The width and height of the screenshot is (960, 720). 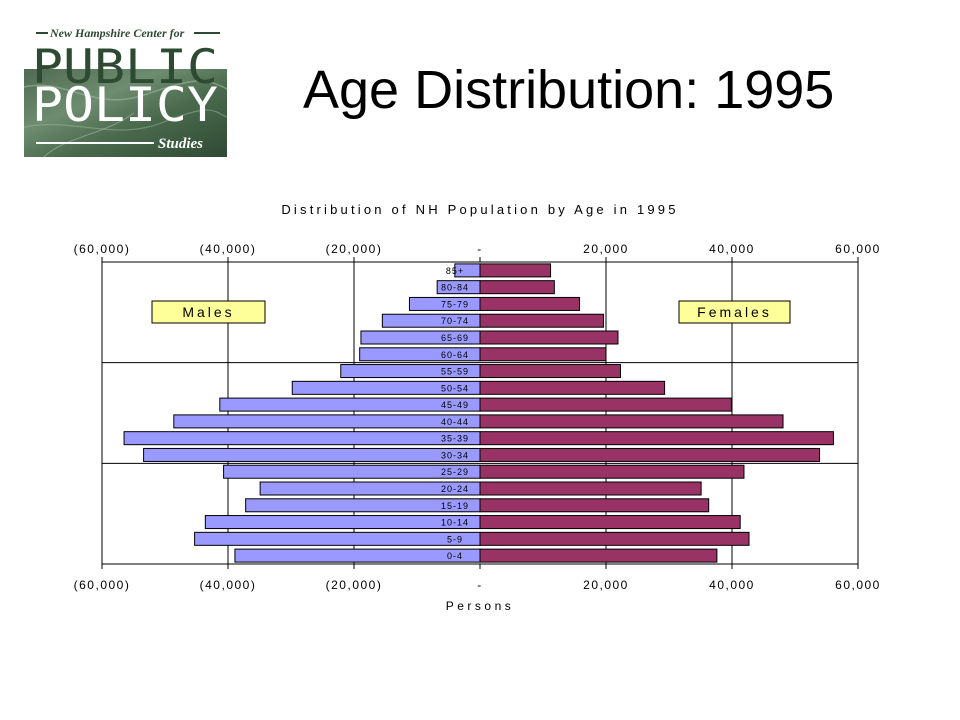 I want to click on legend-box-label: Females, so click(x=734, y=312).